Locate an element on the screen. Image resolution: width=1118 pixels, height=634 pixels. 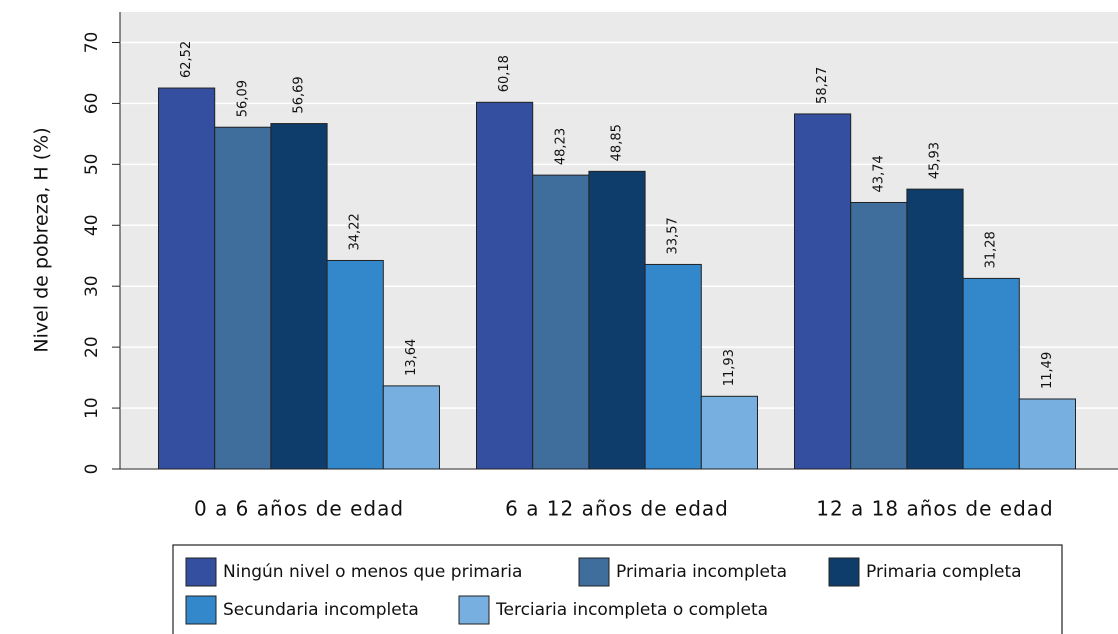
y-tick-label: 30 is located at coordinates (92, 286).